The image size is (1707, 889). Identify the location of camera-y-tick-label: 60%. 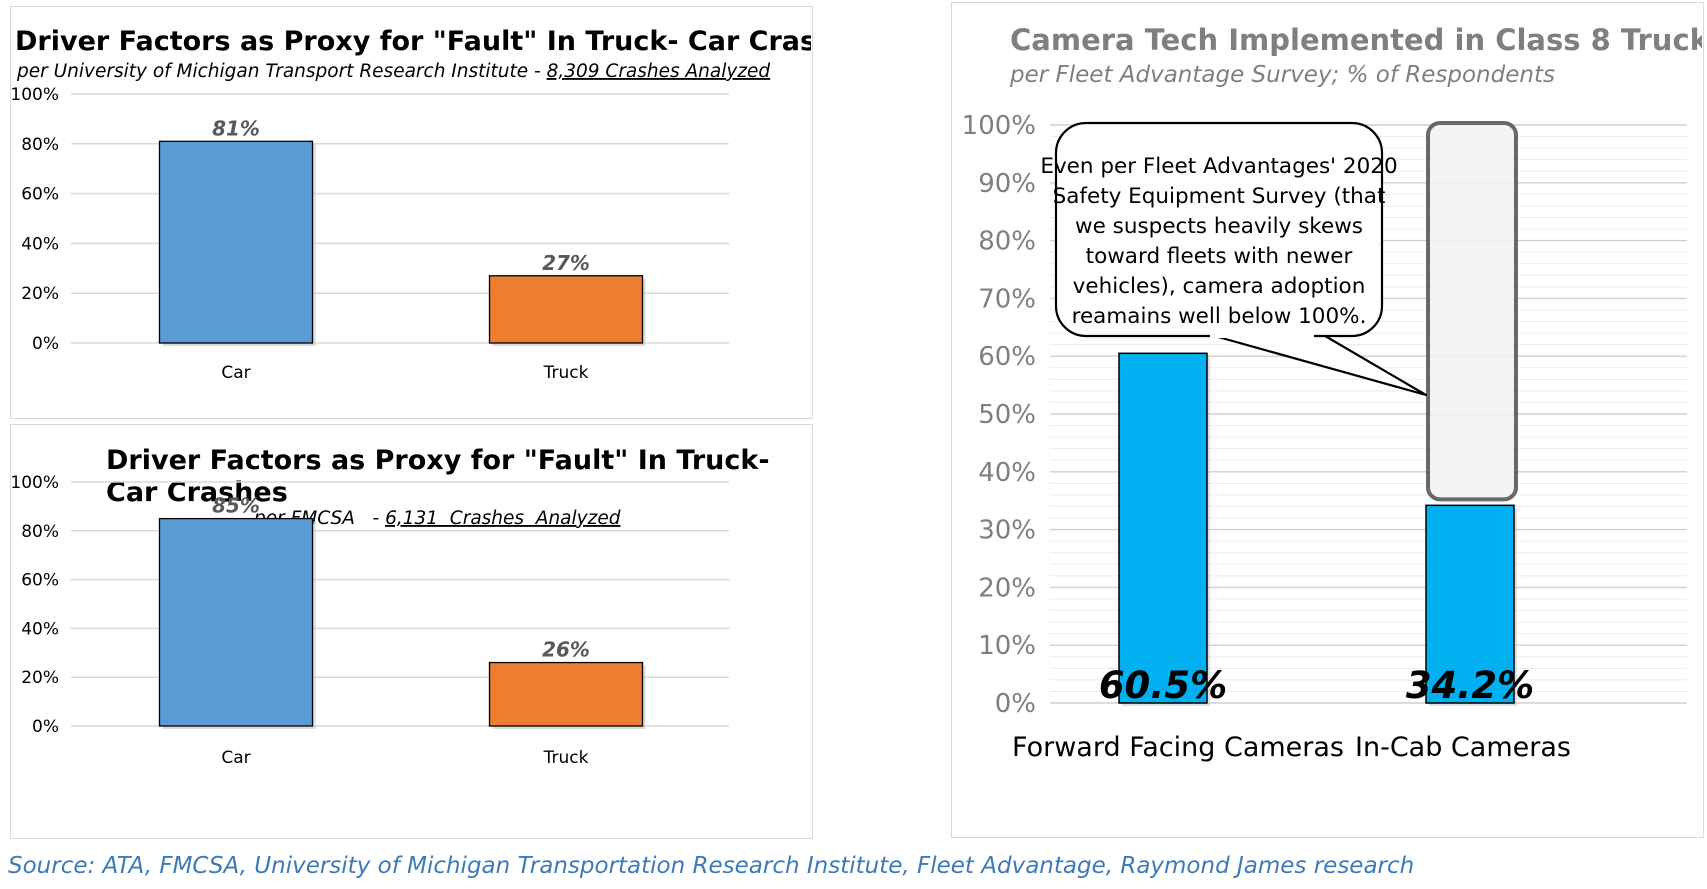
(1007, 357).